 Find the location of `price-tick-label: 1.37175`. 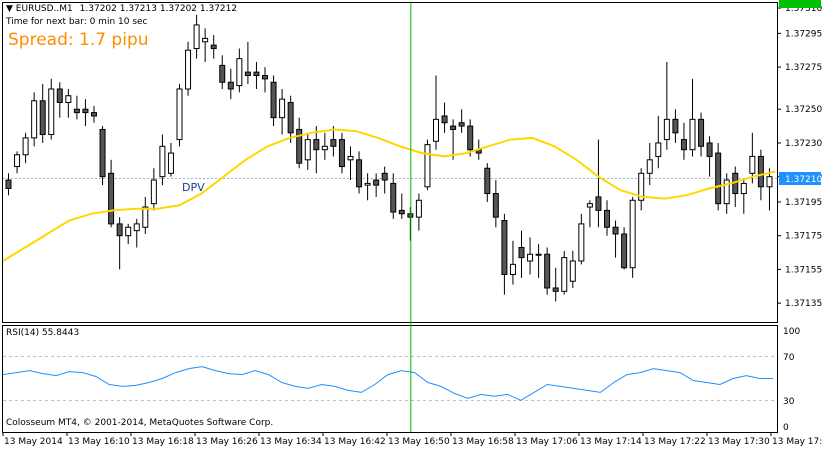

price-tick-label: 1.37175 is located at coordinates (803, 237).